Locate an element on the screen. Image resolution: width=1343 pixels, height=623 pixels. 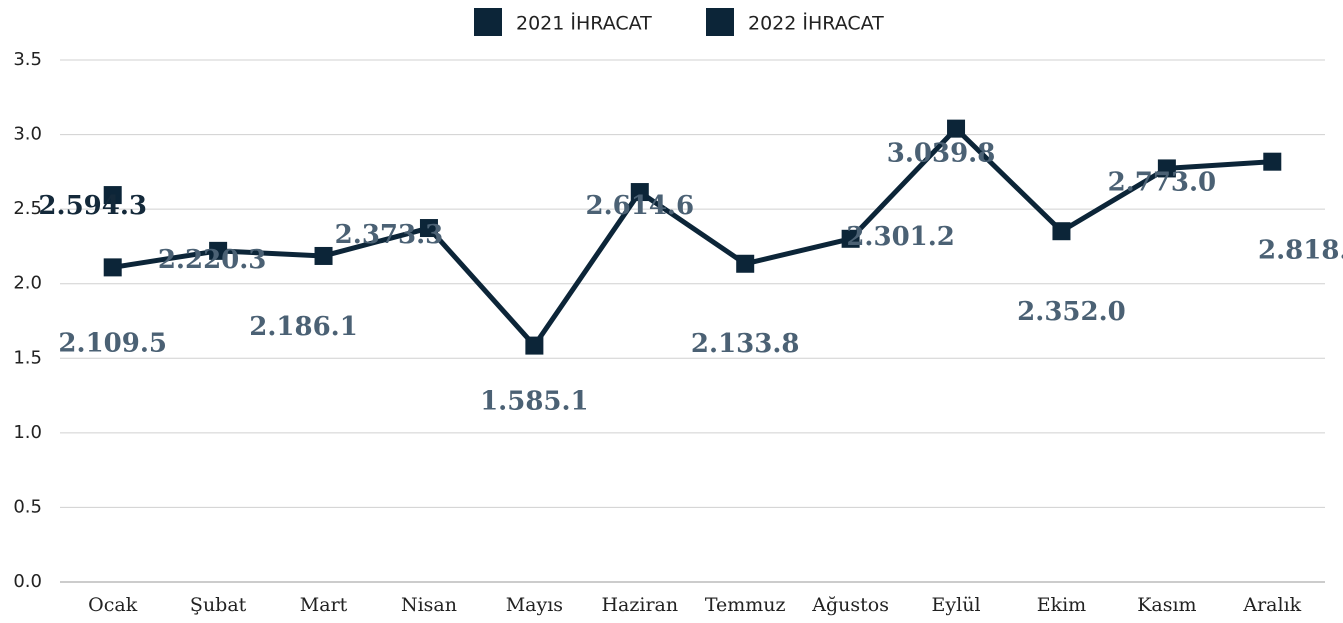
data-label: 2.220.3 is located at coordinates (212, 260).